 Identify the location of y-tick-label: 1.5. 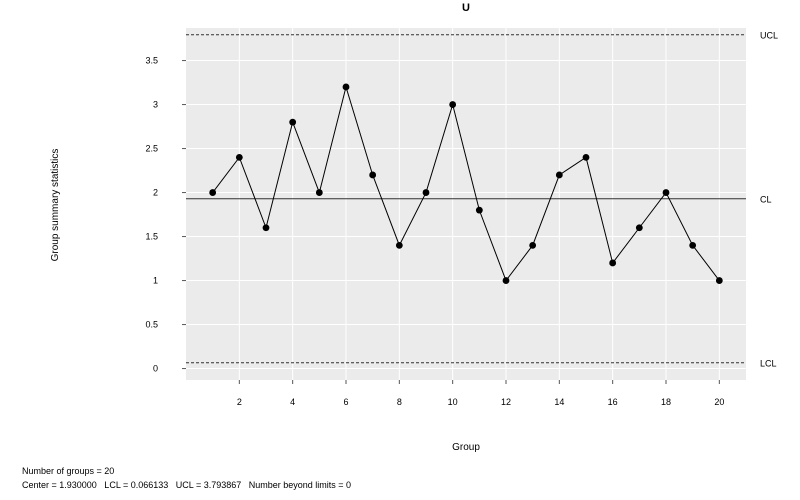
(151, 237).